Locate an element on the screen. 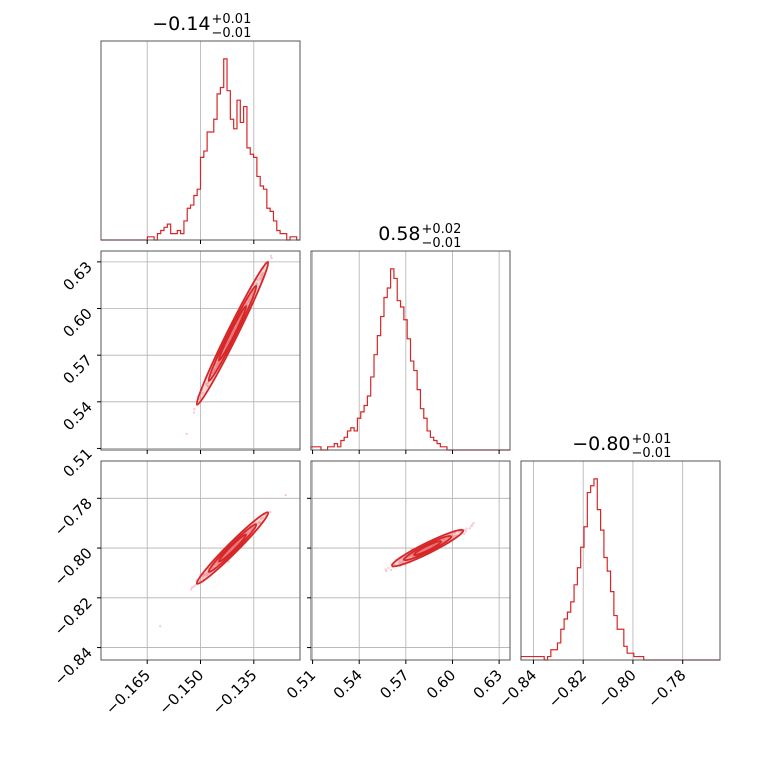 Image resolution: width=760 pixels, height=760 pixels. x-tick-label-1: 0.51 is located at coordinates (301, 684).